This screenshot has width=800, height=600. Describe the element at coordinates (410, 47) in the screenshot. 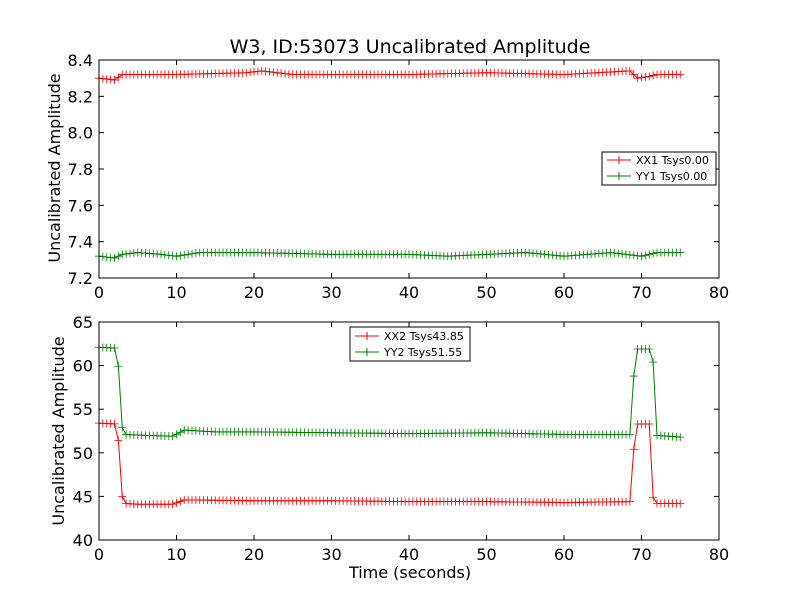

I see `top-chart-title: W3, ID:53073 Uncalibrated Amplitude` at that location.